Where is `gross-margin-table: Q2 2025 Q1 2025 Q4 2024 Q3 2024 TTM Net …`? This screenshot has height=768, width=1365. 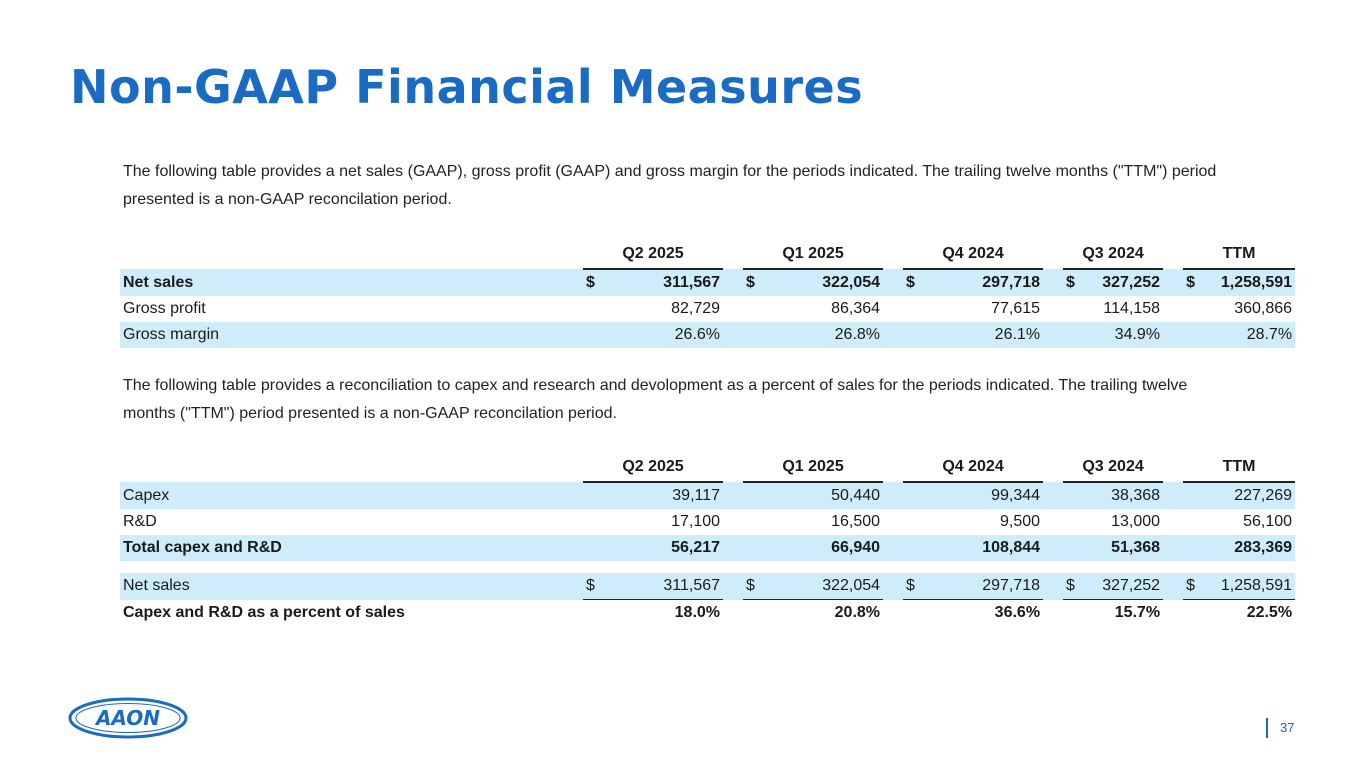 gross-margin-table: Q2 2025 Q1 2025 Q4 2024 Q3 2024 TTM Net … is located at coordinates (708, 294).